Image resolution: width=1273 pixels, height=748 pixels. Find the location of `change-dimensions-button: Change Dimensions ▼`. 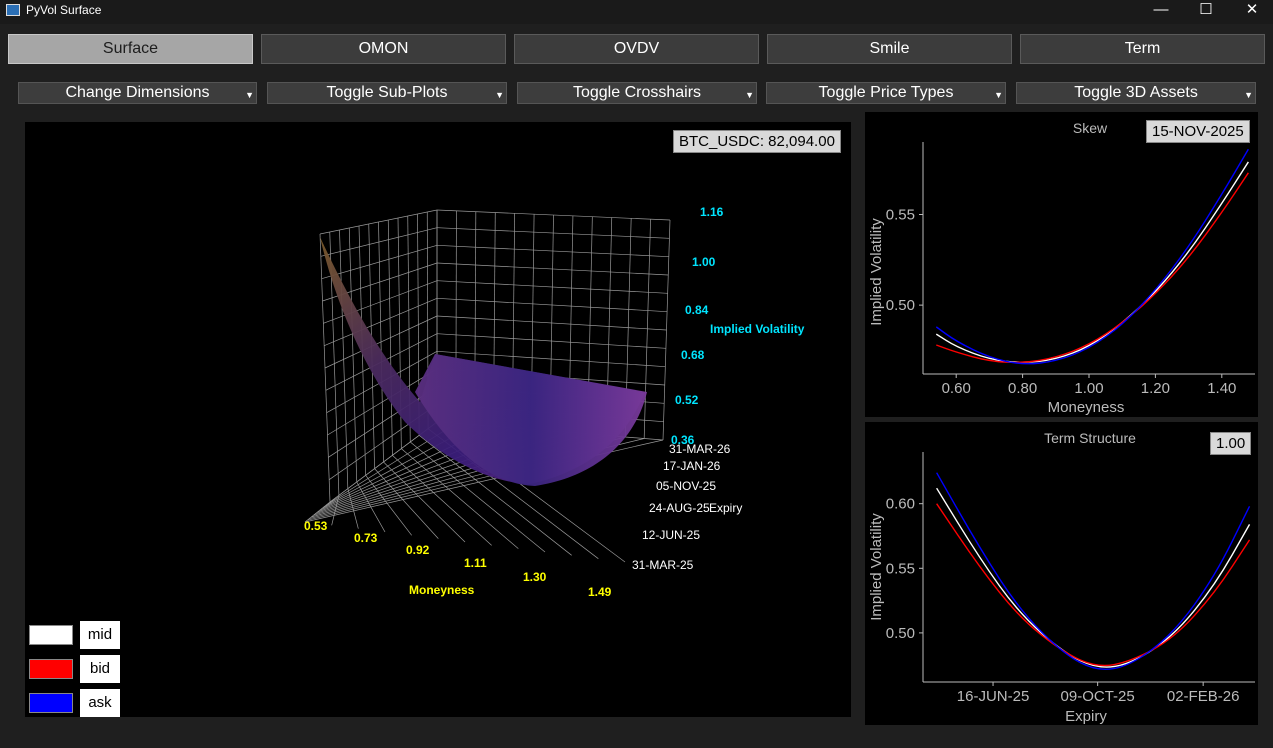

change-dimensions-button: Change Dimensions ▼ is located at coordinates (137, 93).